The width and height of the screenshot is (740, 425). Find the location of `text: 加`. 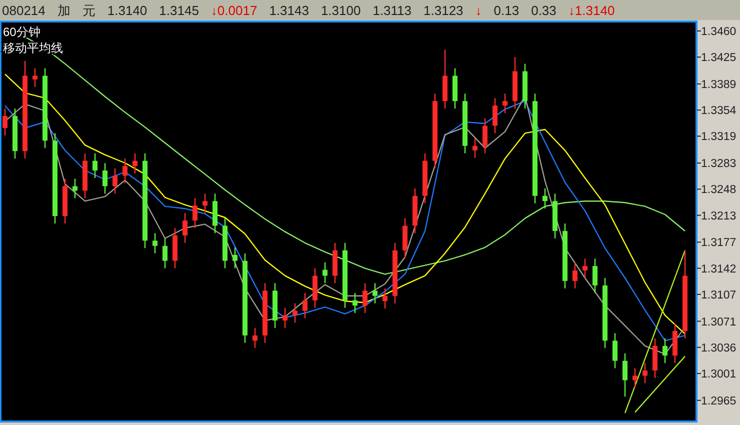

text: 加 is located at coordinates (63, 10).